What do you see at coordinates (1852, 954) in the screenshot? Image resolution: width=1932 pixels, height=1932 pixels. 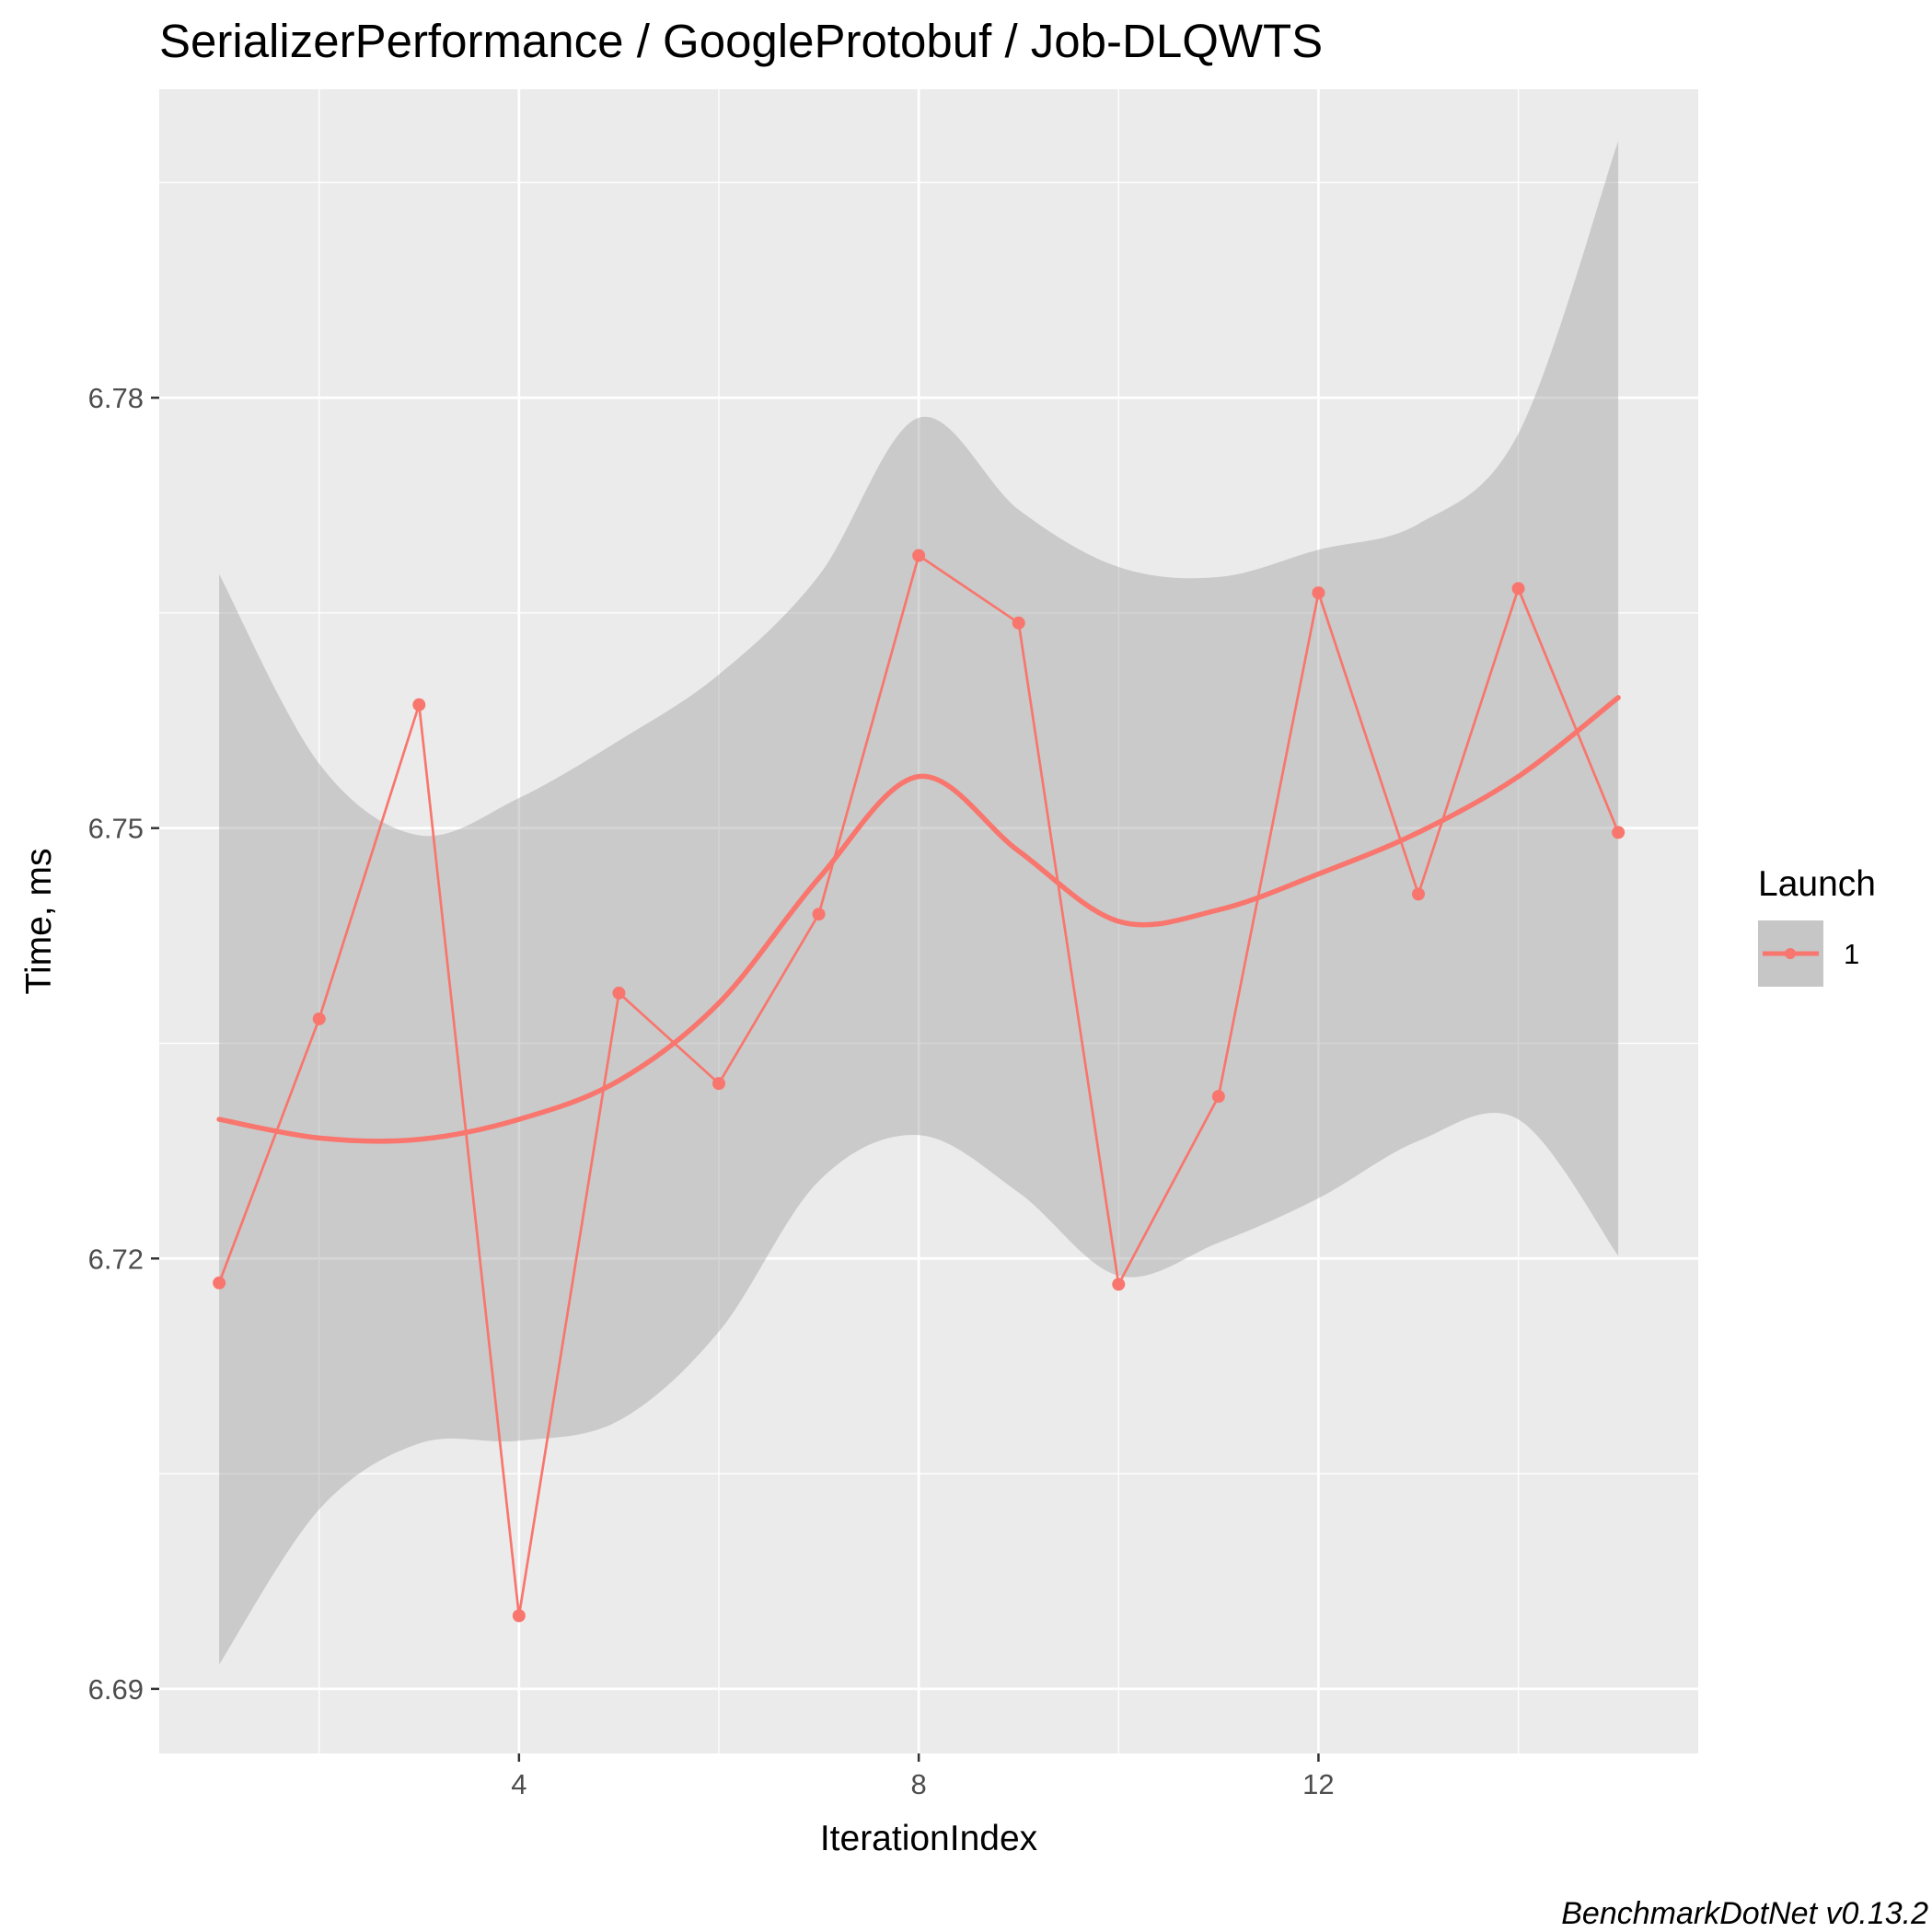 I see `legend-label: 1` at bounding box center [1852, 954].